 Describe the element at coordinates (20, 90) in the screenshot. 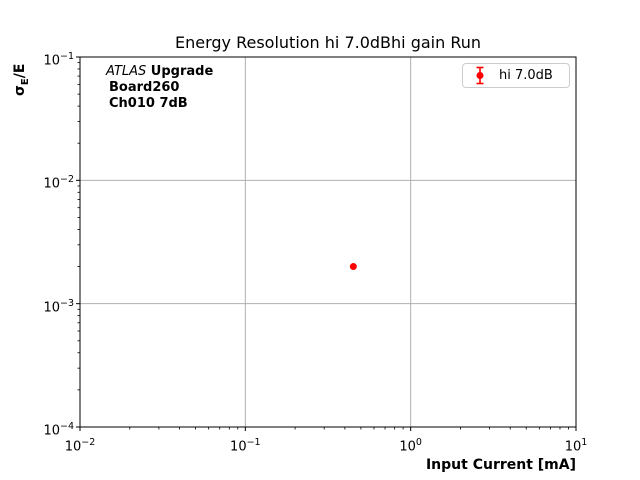

I see `sigma-symbol: σ` at that location.